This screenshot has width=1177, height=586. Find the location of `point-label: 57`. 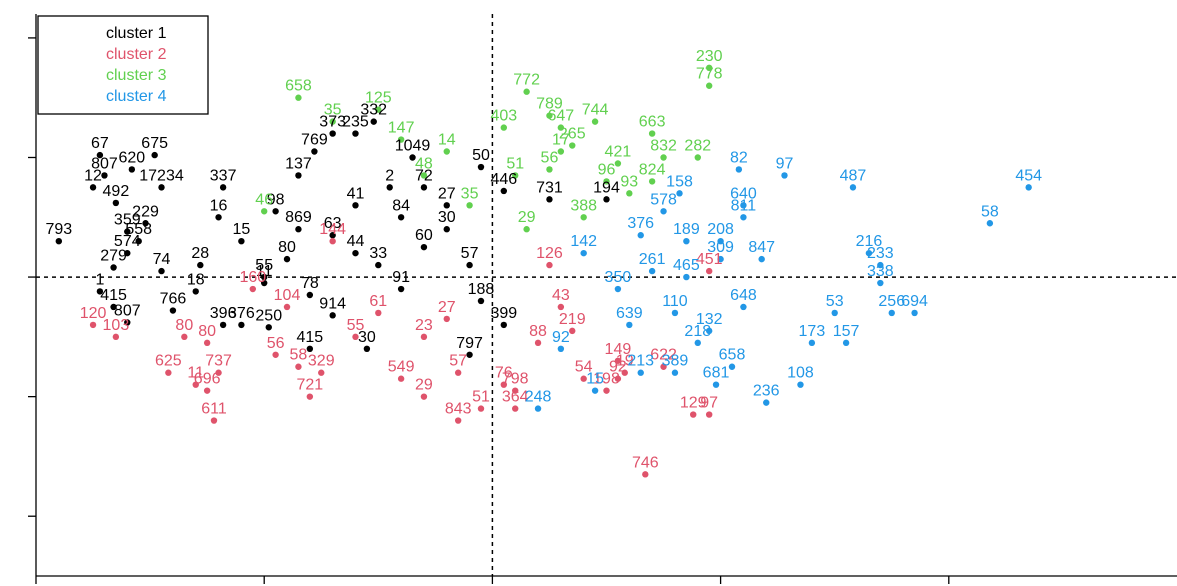

point-label: 57 is located at coordinates (458, 361).